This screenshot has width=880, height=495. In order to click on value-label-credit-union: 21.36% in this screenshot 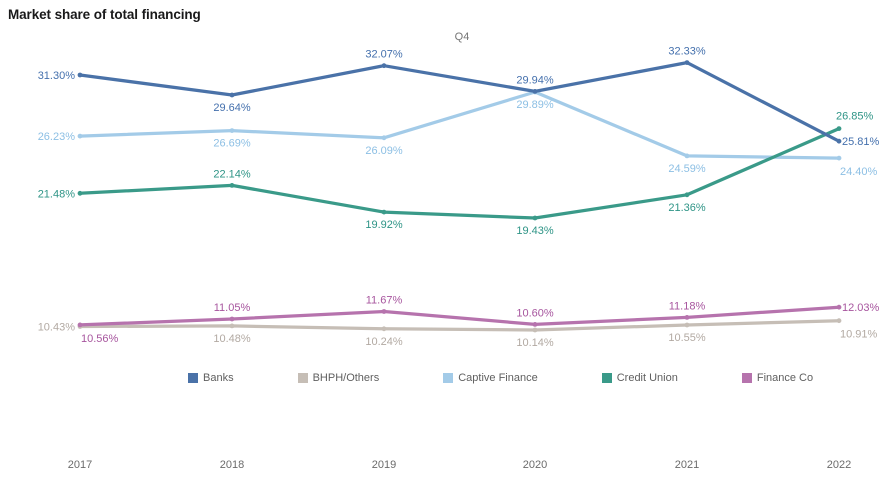, I will do `click(687, 208)`.